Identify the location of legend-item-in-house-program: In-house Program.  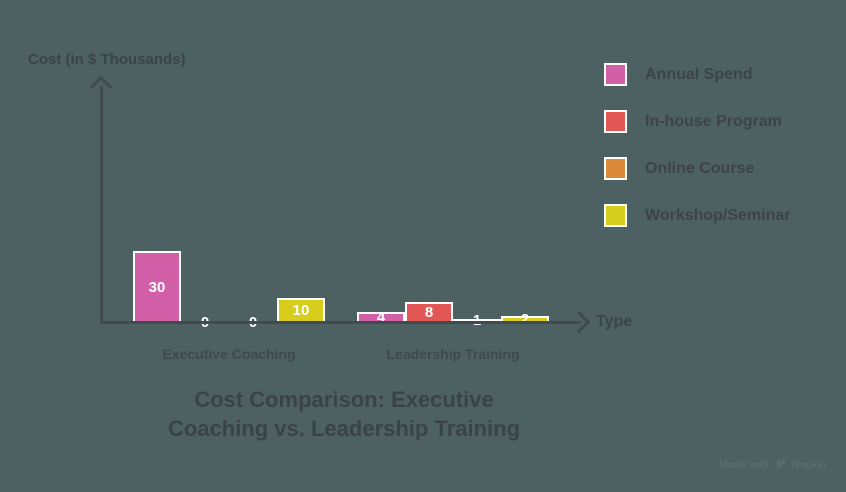
(697, 121).